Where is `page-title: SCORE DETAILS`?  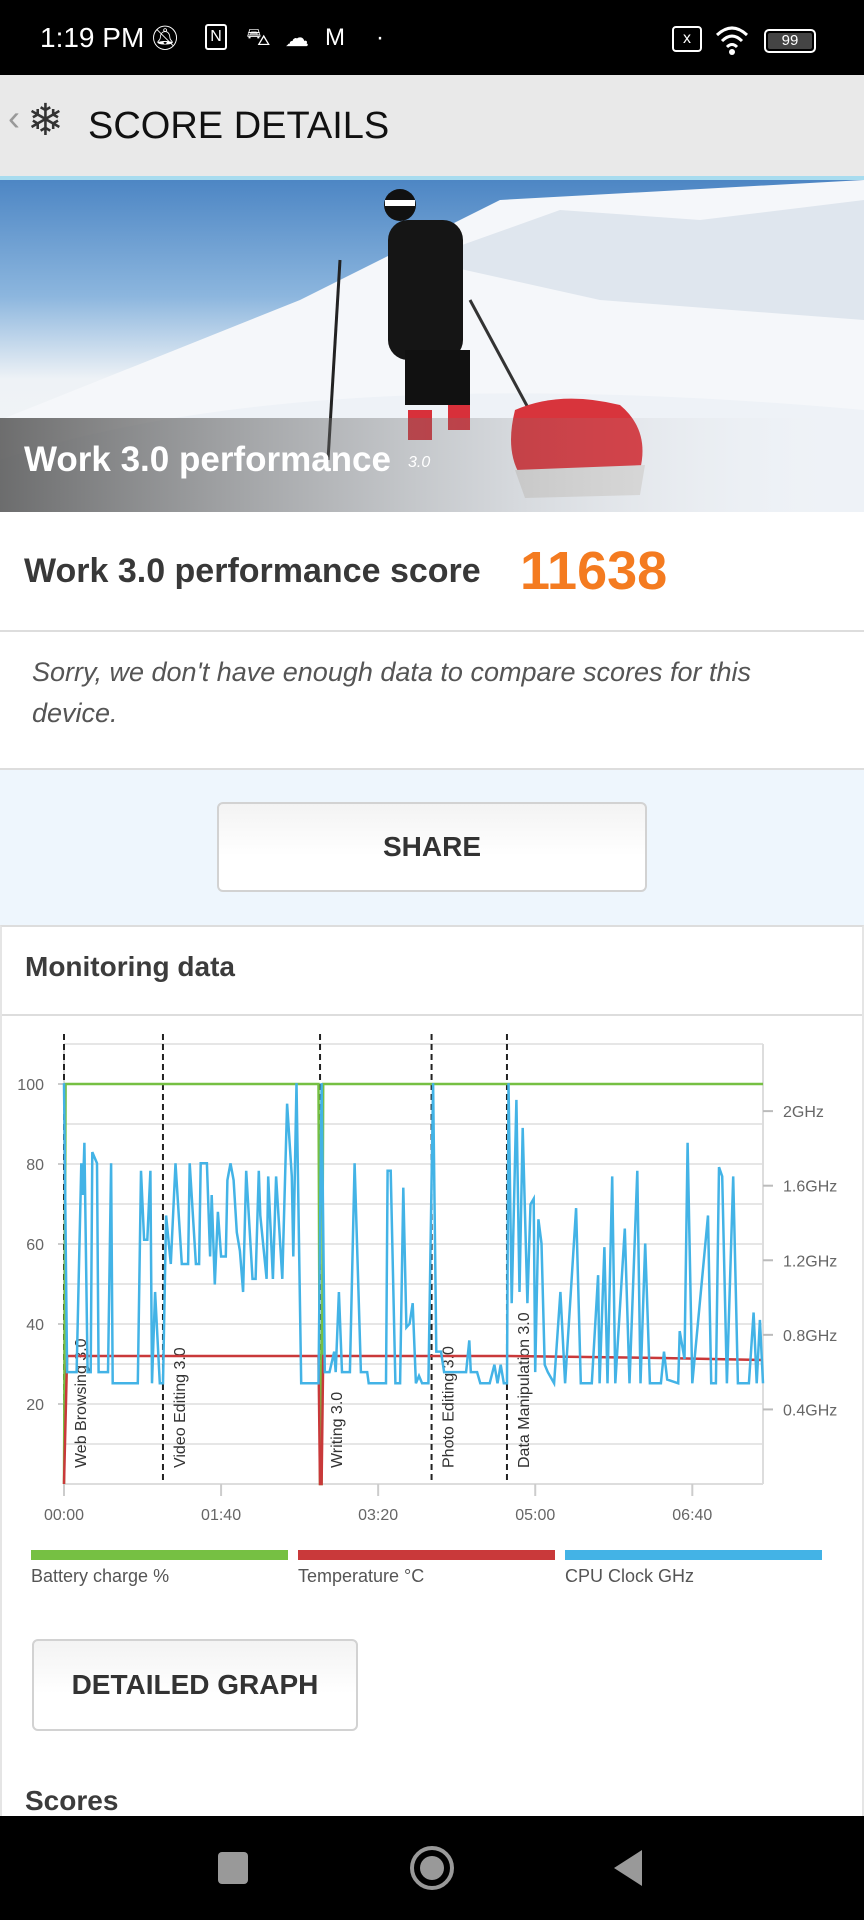 page-title: SCORE DETAILS is located at coordinates (239, 126).